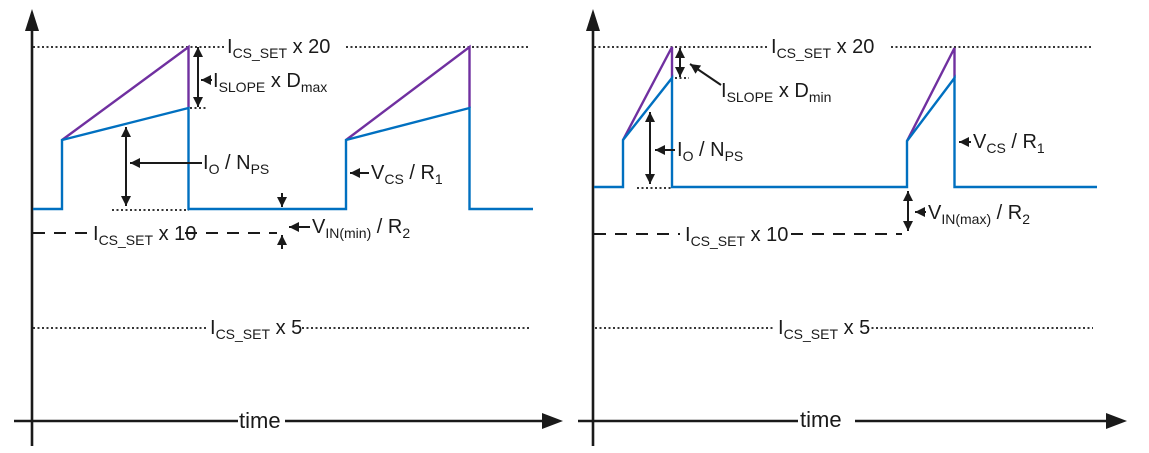 This screenshot has width=1149, height=453. I want to click on label-subscript: min, so click(820, 97).